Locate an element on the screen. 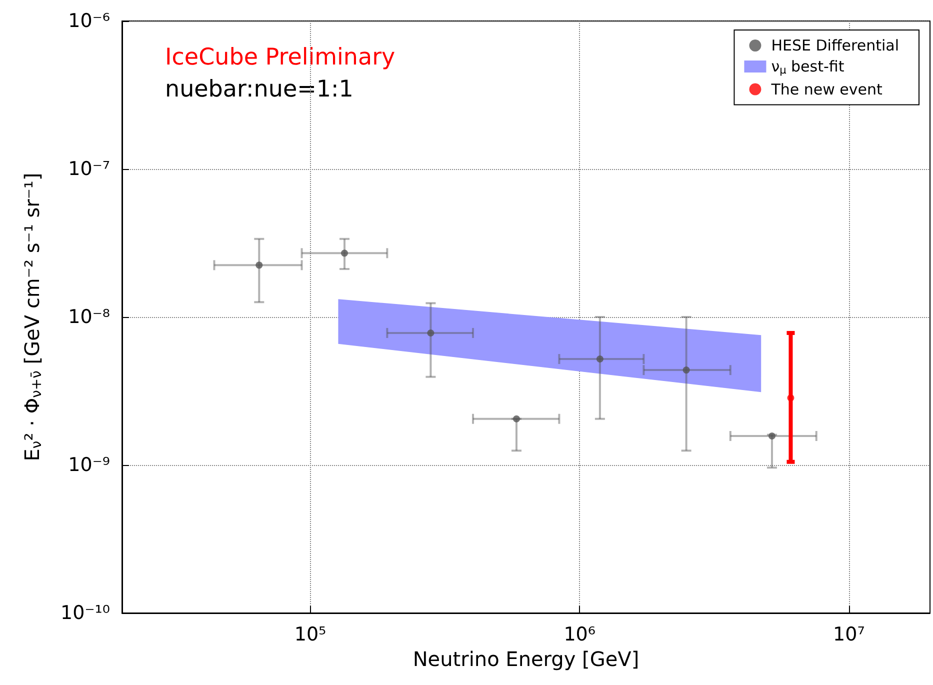 This screenshot has width=933, height=685. x-tick-label: 10⁵ is located at coordinates (310, 635).